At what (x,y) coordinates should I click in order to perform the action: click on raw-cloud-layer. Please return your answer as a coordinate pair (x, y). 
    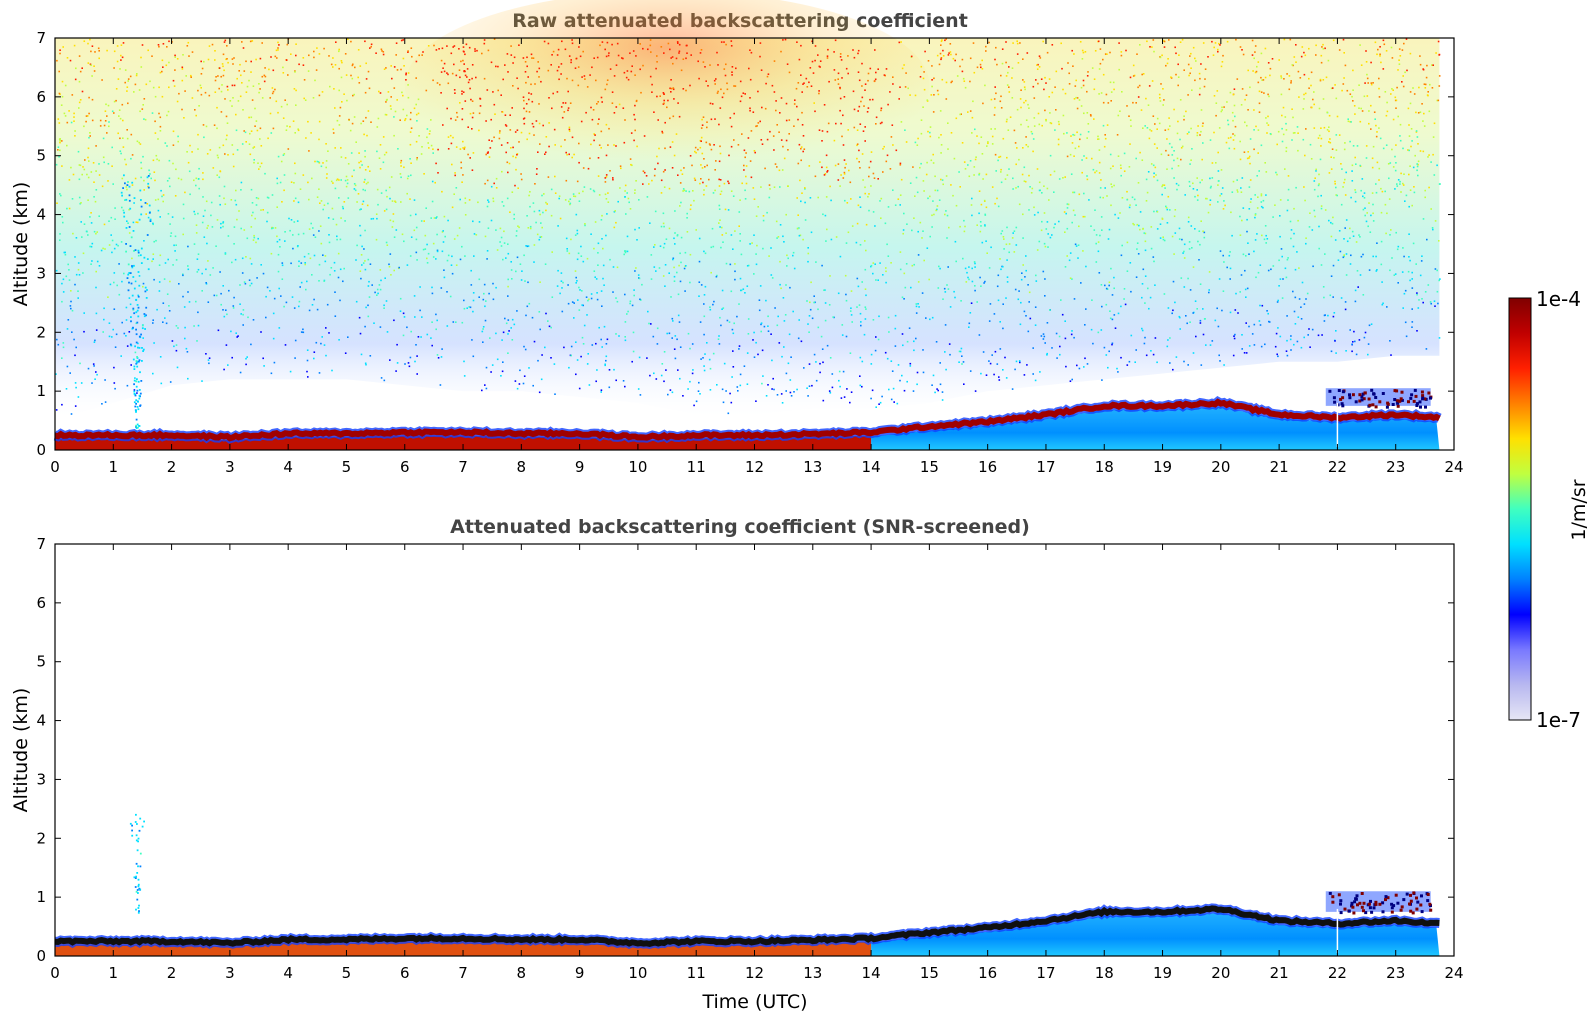
    Looking at the image, I should click on (1379, 398).